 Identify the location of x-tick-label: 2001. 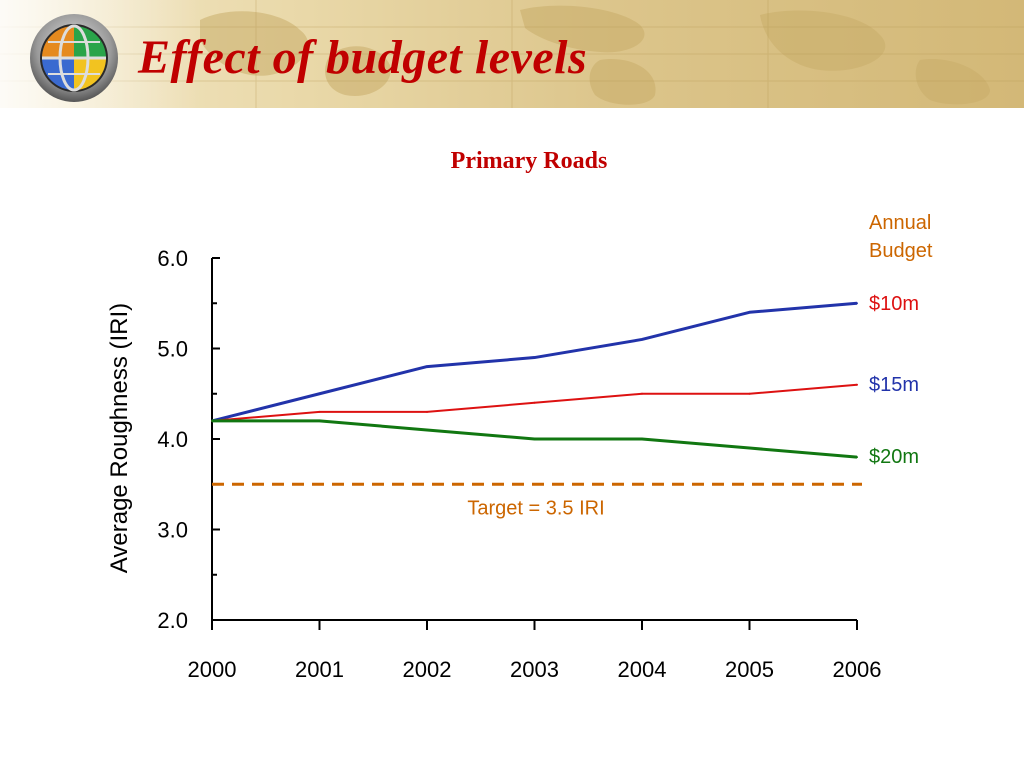
(319, 669).